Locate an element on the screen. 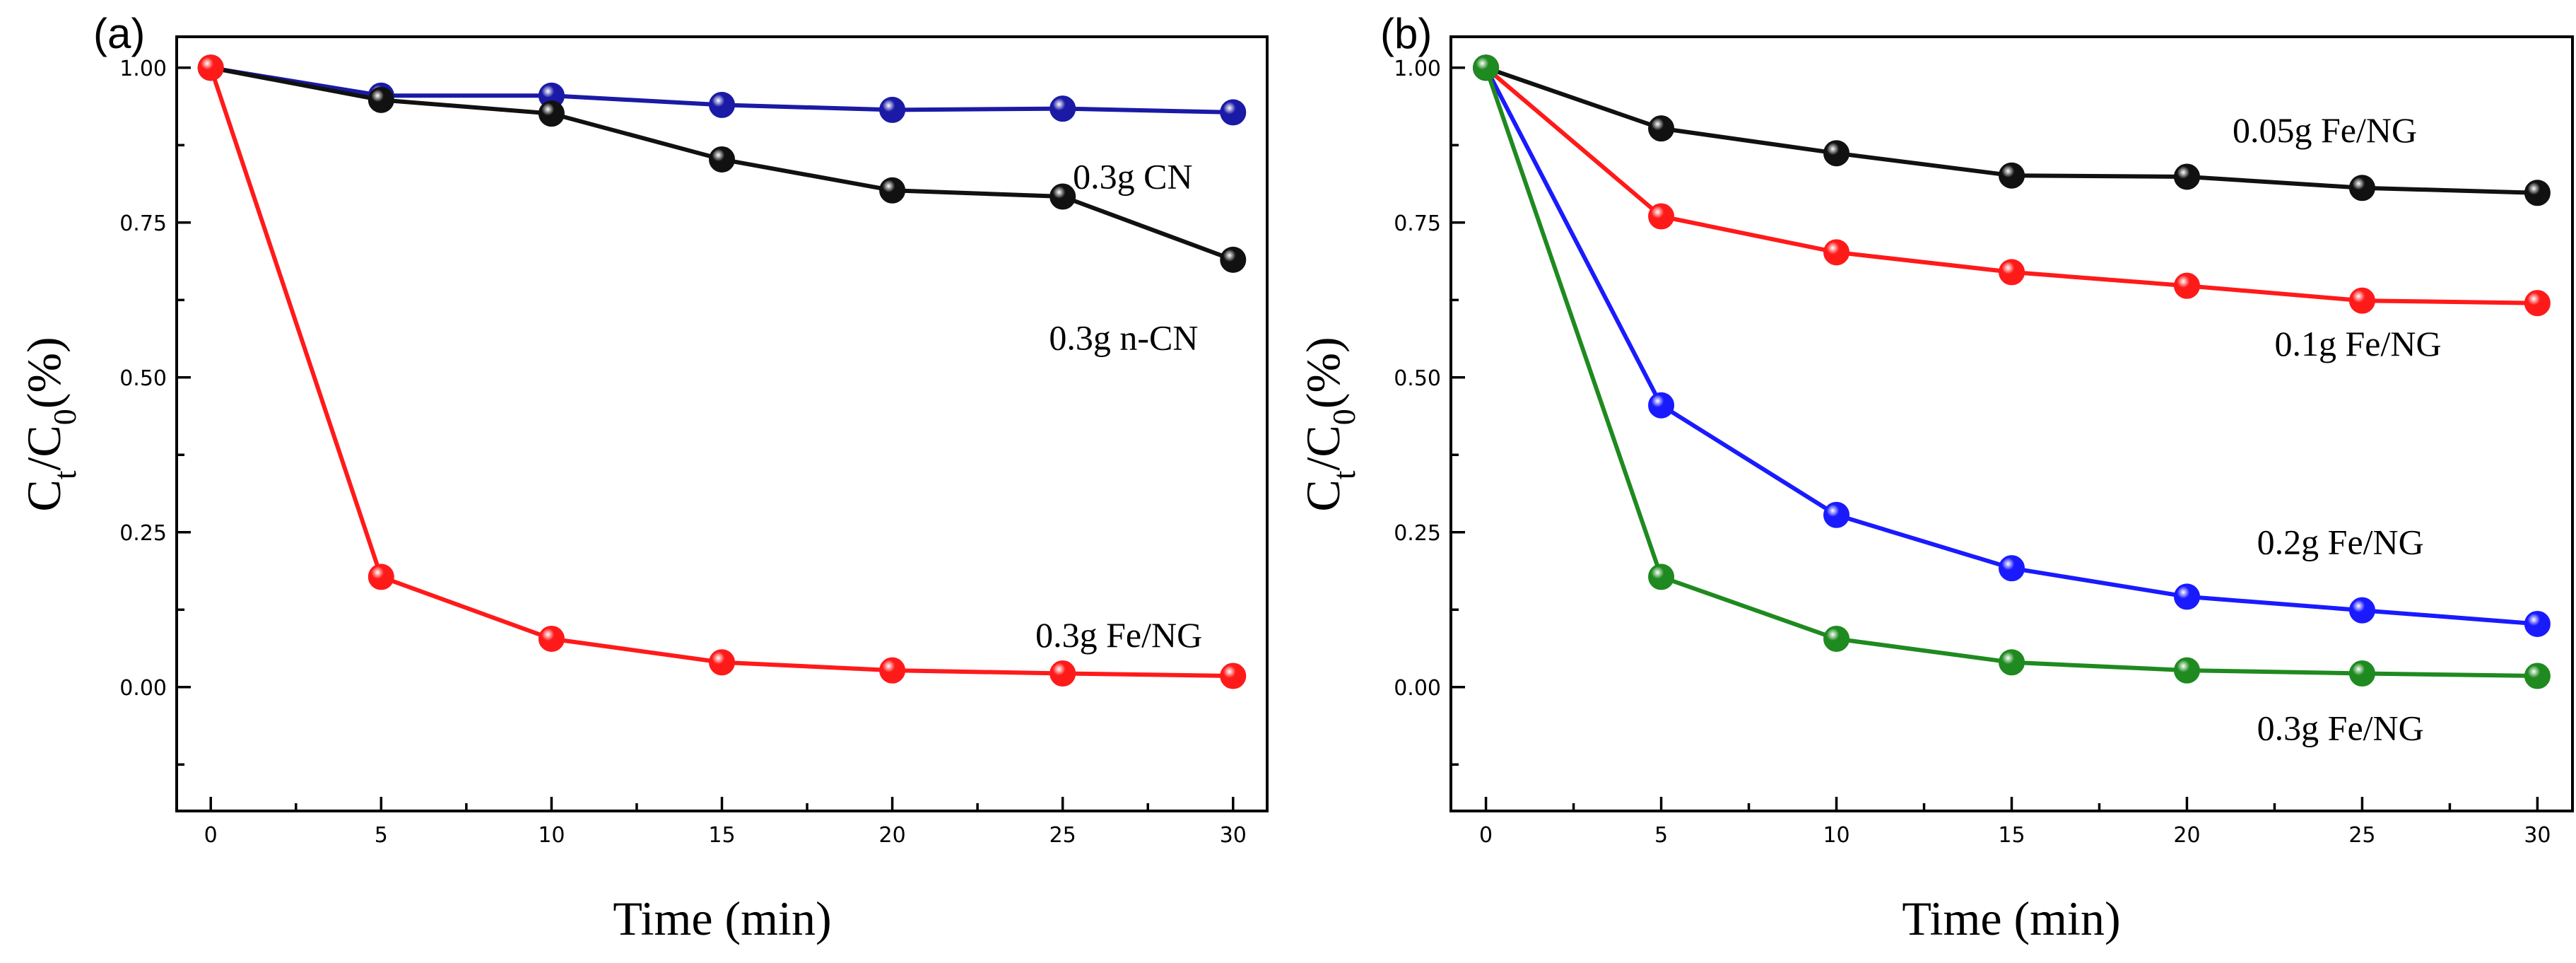  series-label-0-2g-fe-ng: 0.2g Fe/NG is located at coordinates (2340, 541).